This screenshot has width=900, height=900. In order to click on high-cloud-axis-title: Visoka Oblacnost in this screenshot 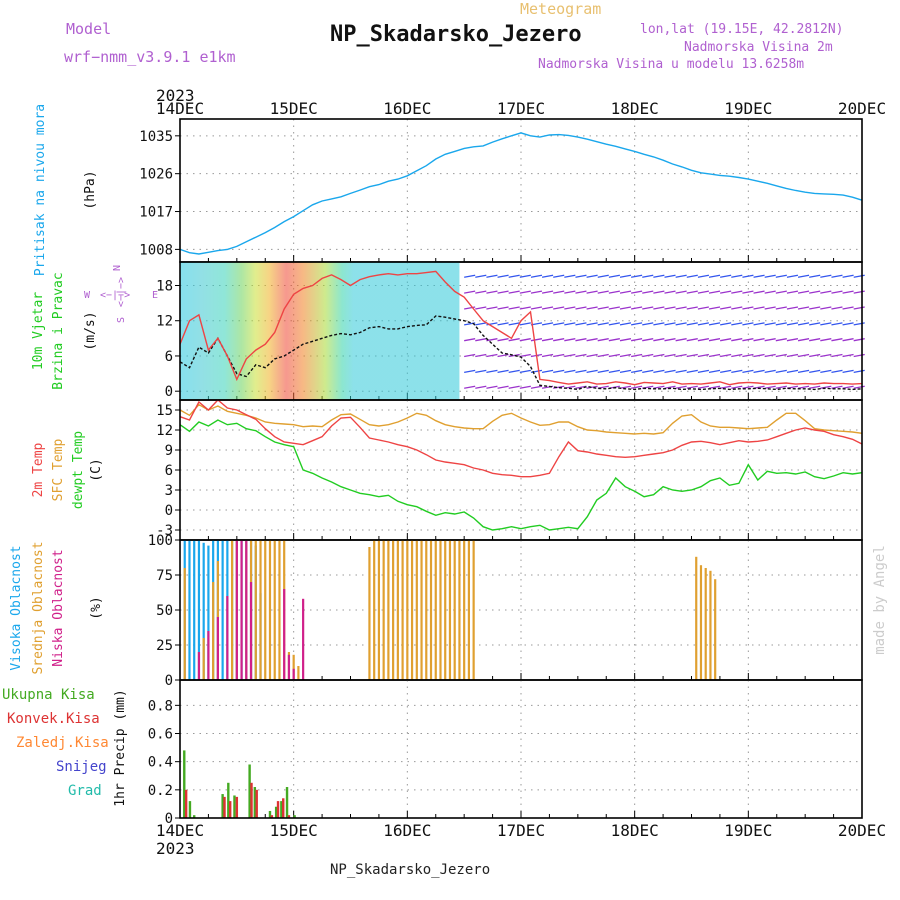, I will do `click(16, 607)`.